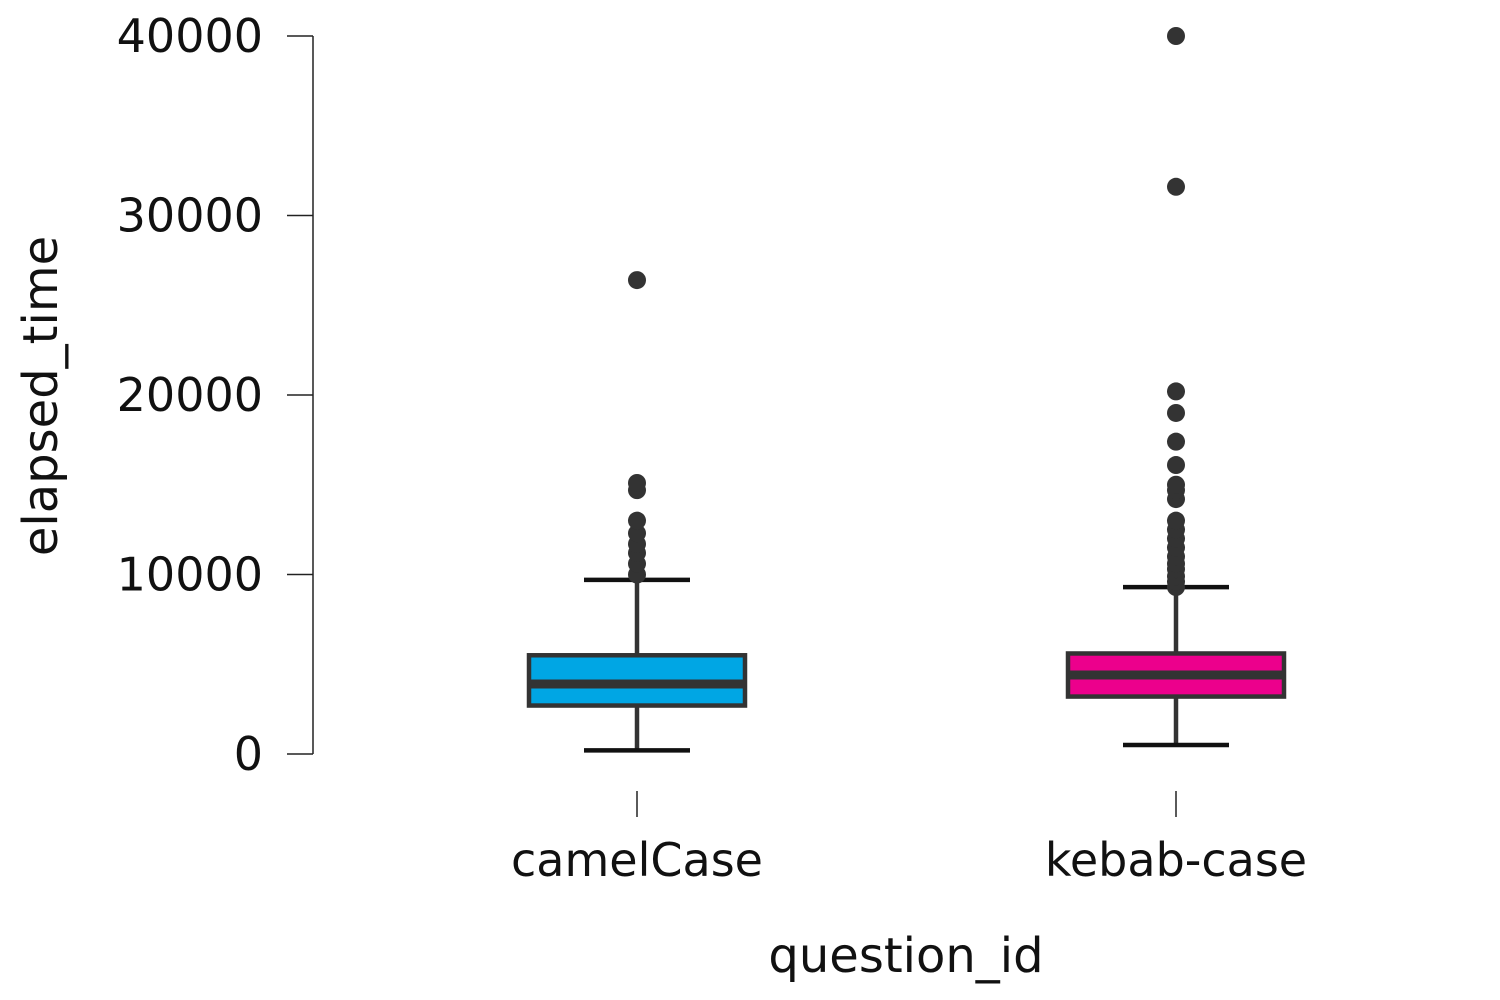 The height and width of the screenshot is (1000, 1500). I want to click on box-camelcase, so click(637, 512).